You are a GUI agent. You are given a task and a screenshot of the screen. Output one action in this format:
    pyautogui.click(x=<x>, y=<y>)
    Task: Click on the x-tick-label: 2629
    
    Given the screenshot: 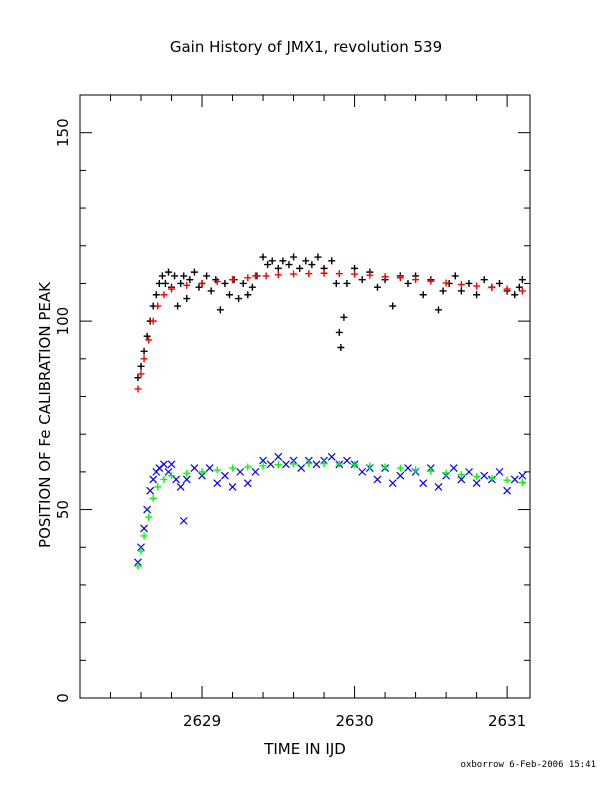 What is the action you would take?
    pyautogui.click(x=202, y=721)
    